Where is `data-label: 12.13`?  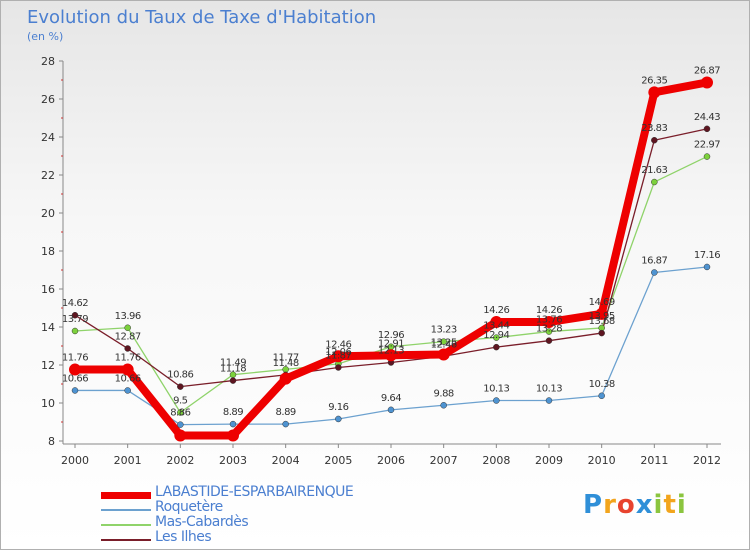 data-label: 12.13 is located at coordinates (391, 351).